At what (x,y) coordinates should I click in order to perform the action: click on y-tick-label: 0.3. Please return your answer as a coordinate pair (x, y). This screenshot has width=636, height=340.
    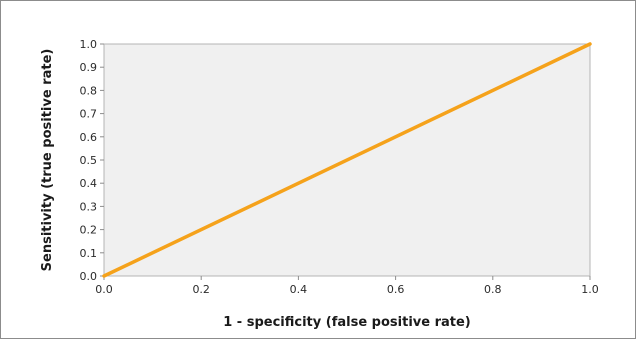
    Looking at the image, I should click on (89, 206).